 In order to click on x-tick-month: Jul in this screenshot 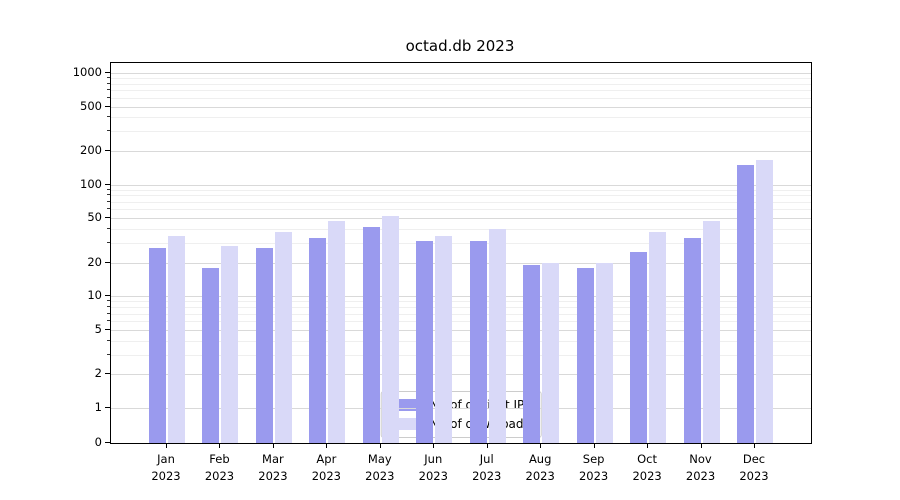, I will do `click(486, 459)`.